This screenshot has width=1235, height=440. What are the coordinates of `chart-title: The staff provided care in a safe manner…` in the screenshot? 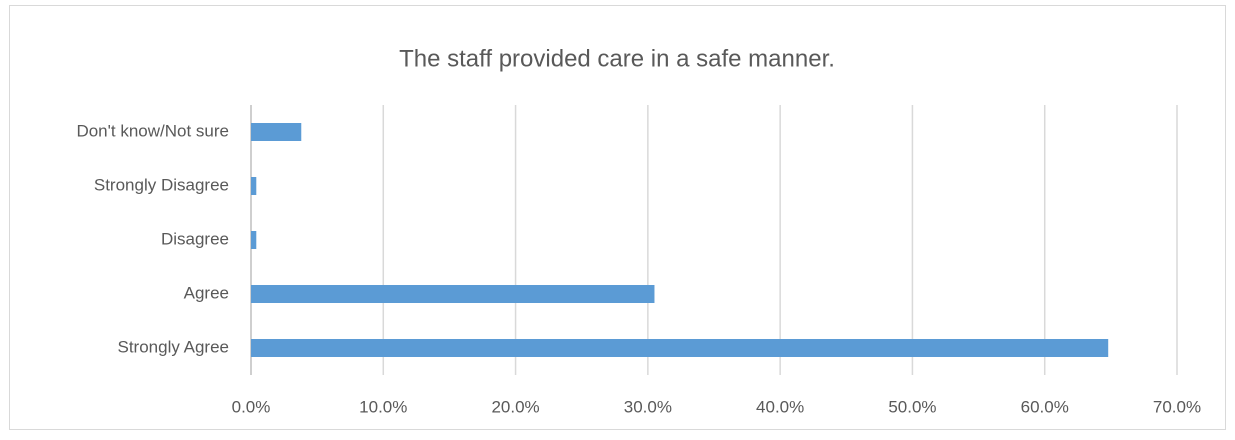 It's located at (617, 58).